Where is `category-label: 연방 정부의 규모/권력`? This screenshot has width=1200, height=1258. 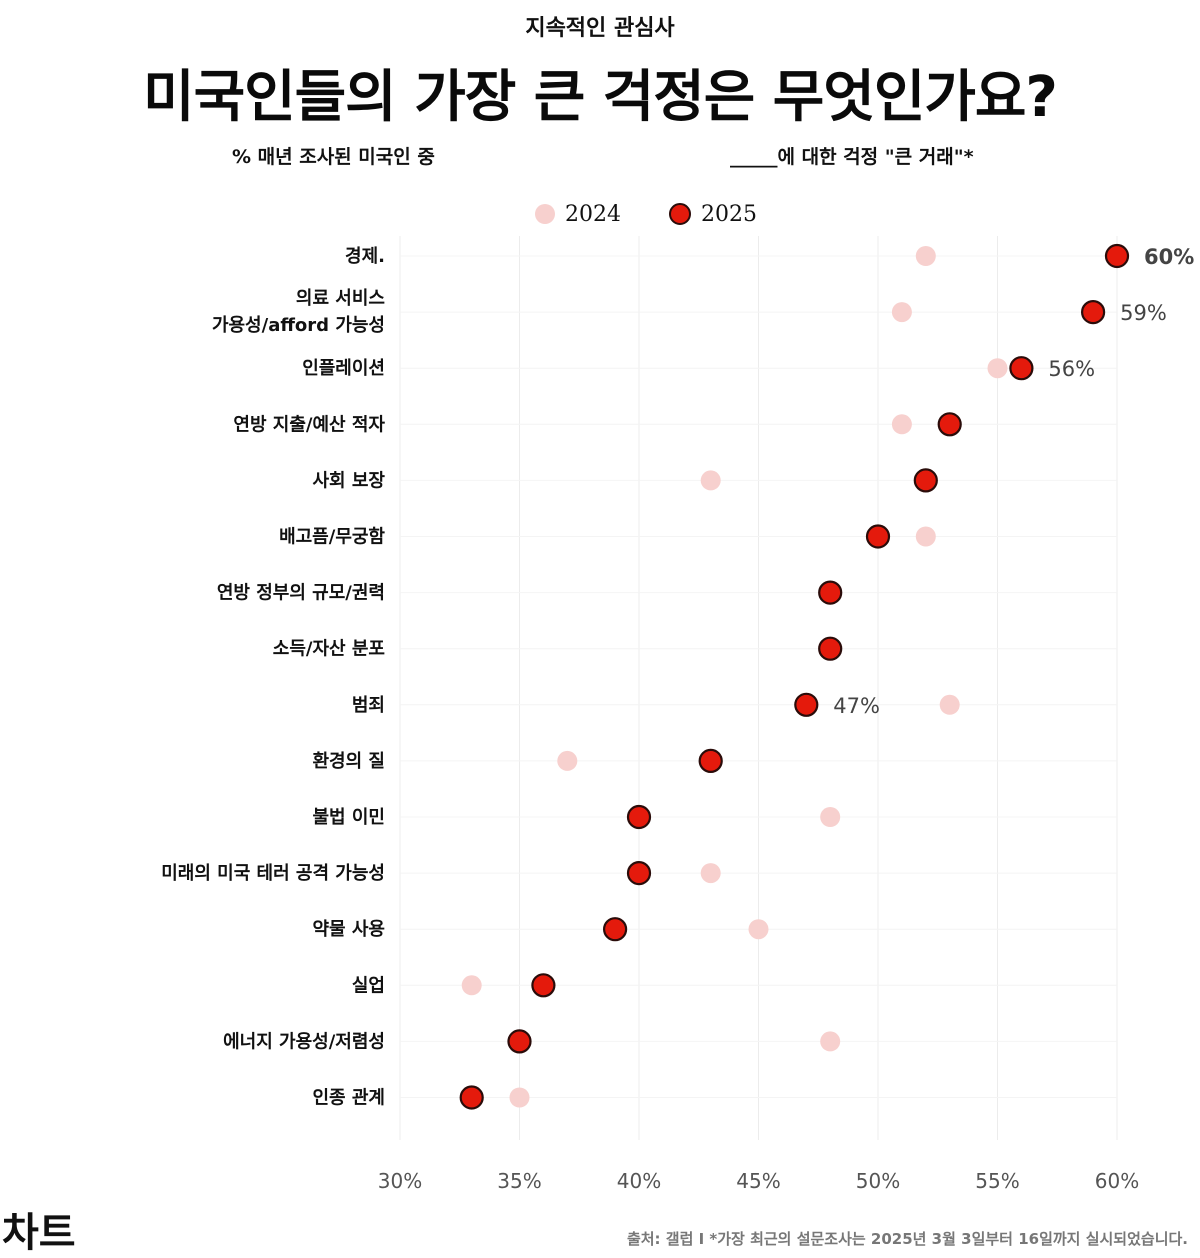
category-label: 연방 정부의 규모/권력 is located at coordinates (301, 593).